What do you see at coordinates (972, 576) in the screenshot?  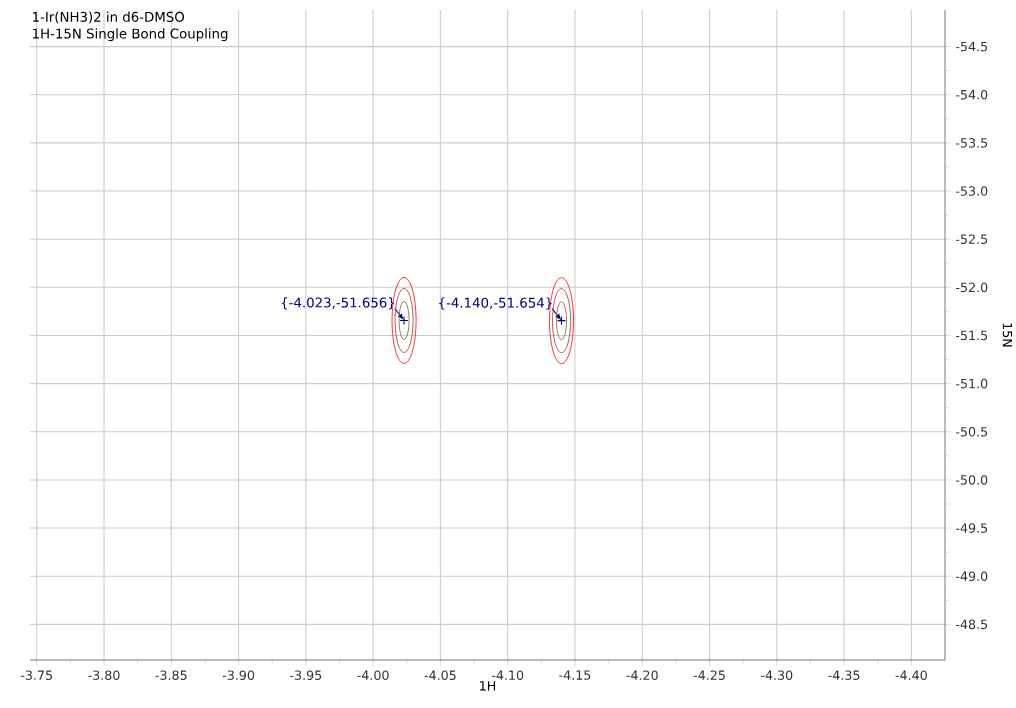 I see `y-tick-label: -49.0` at bounding box center [972, 576].